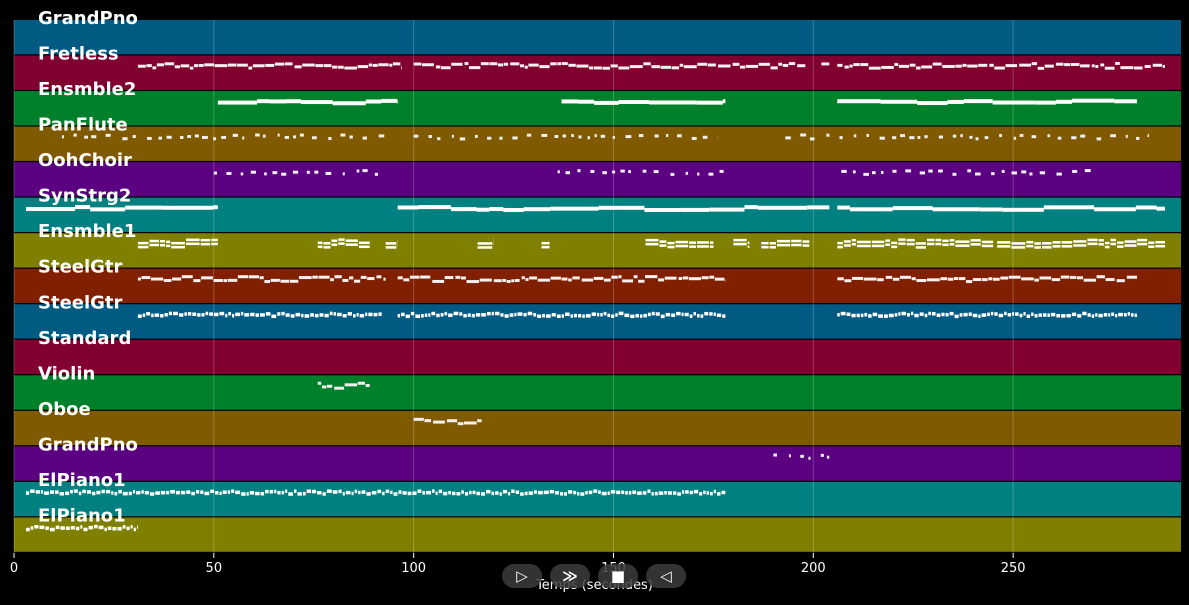 This screenshot has height=605, width=1189. I want to click on rewind-icon: ◁, so click(666, 576).